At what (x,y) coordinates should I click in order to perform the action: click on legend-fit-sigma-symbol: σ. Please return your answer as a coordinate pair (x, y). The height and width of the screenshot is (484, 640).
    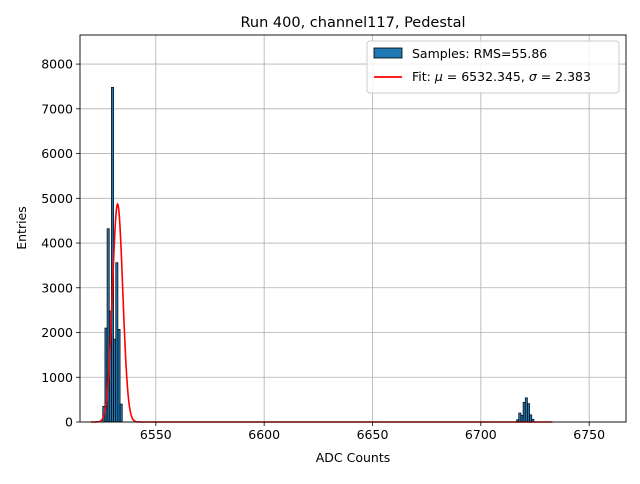
    Looking at the image, I should click on (533, 76).